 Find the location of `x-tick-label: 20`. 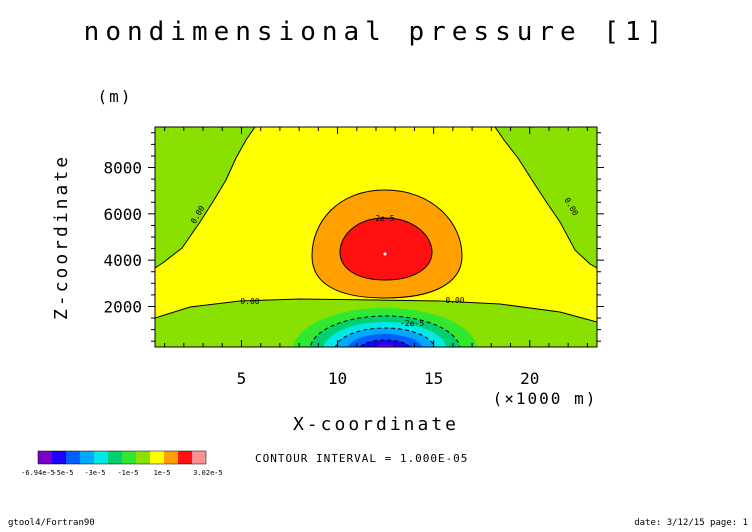

x-tick-label: 20 is located at coordinates (529, 378).